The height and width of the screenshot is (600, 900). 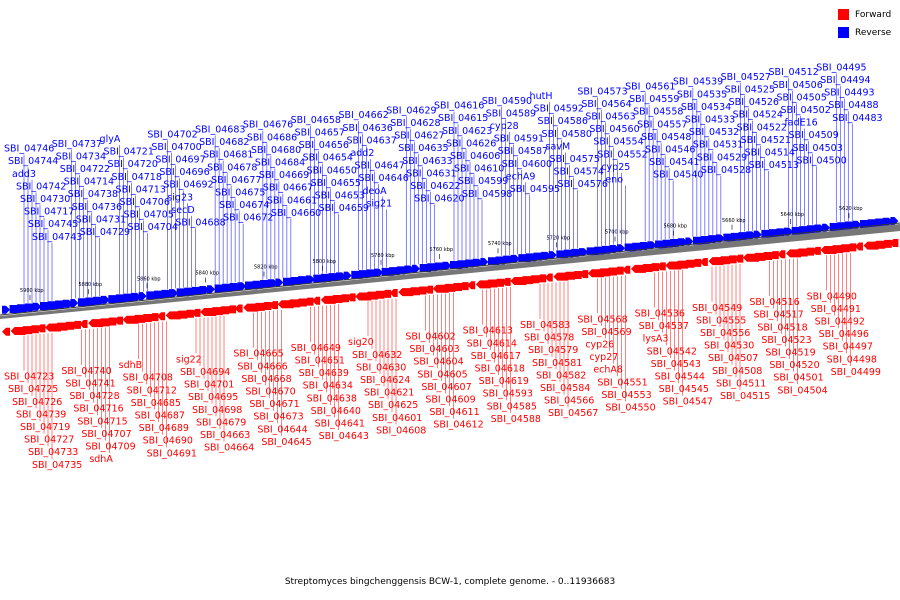 What do you see at coordinates (145, 202) in the screenshot?
I see `gene-label: SBI_04706` at bounding box center [145, 202].